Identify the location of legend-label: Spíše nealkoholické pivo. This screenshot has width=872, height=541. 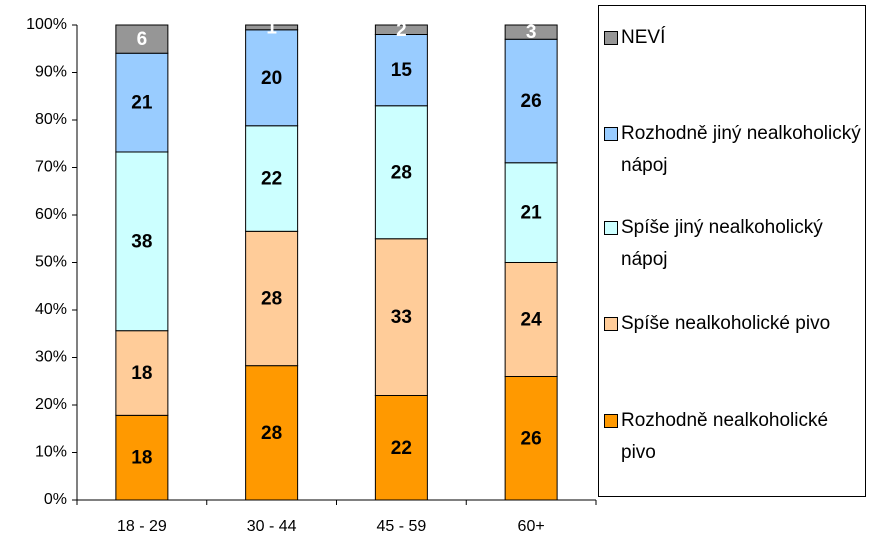
(726, 323).